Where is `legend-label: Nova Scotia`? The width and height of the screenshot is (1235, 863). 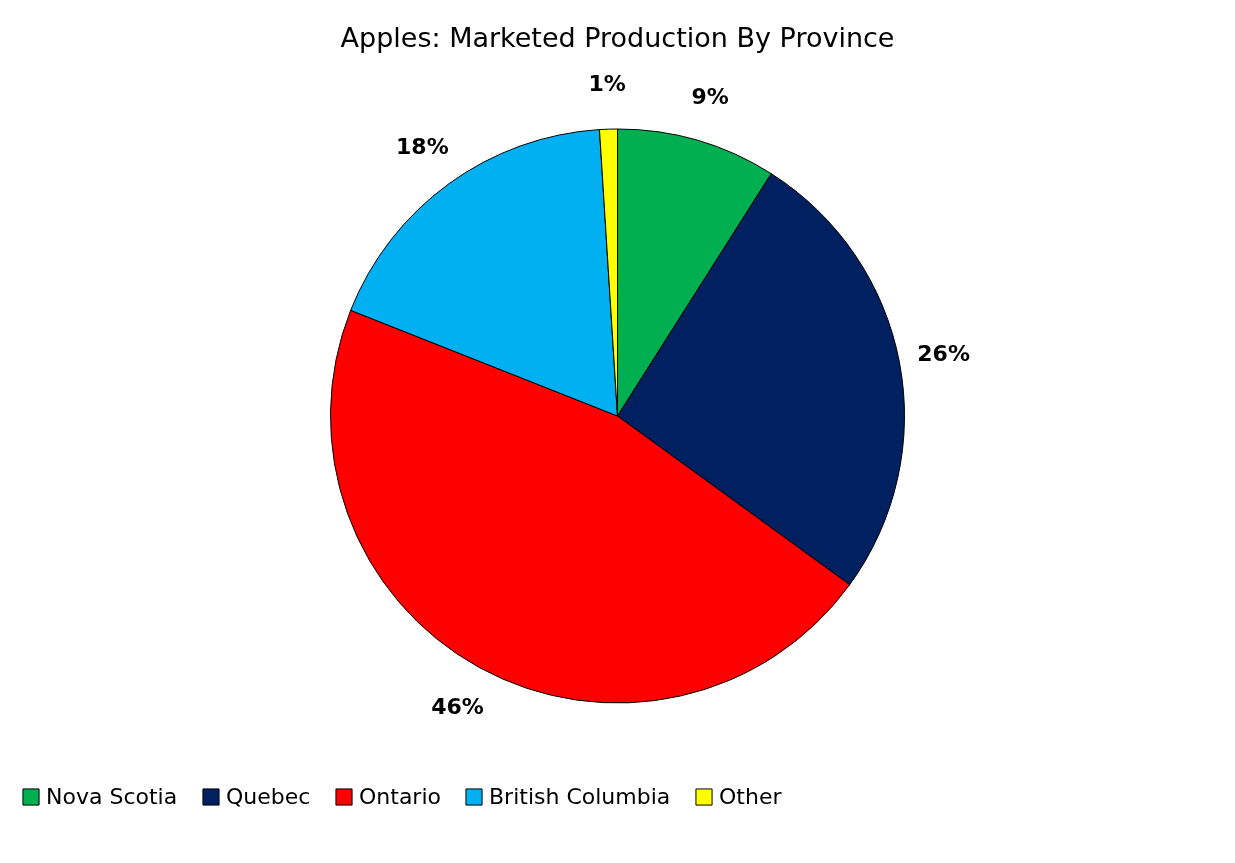 legend-label: Nova Scotia is located at coordinates (112, 796).